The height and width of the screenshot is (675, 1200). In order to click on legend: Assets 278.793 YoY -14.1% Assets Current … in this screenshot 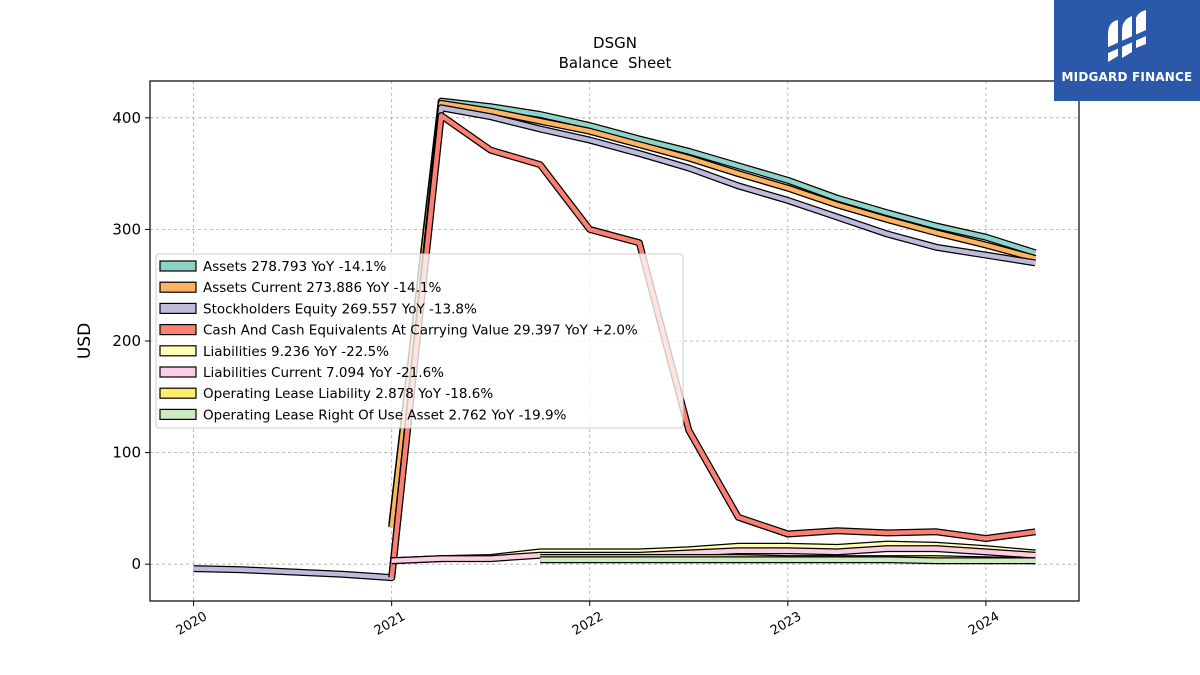, I will do `click(419, 341)`.